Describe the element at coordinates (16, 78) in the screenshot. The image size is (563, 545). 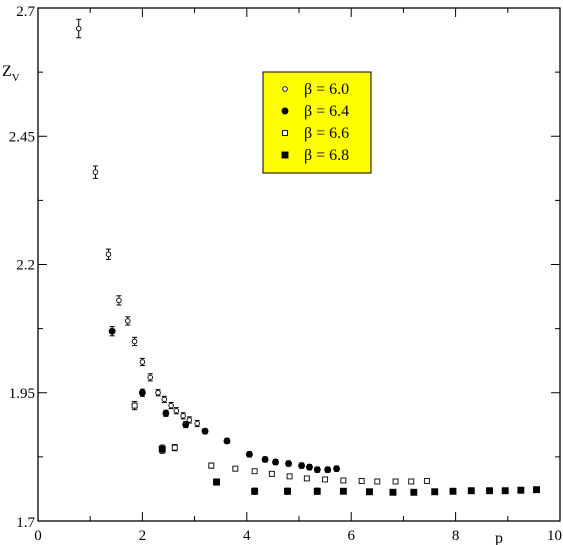
I see `y-axis-label-subscript: V` at that location.